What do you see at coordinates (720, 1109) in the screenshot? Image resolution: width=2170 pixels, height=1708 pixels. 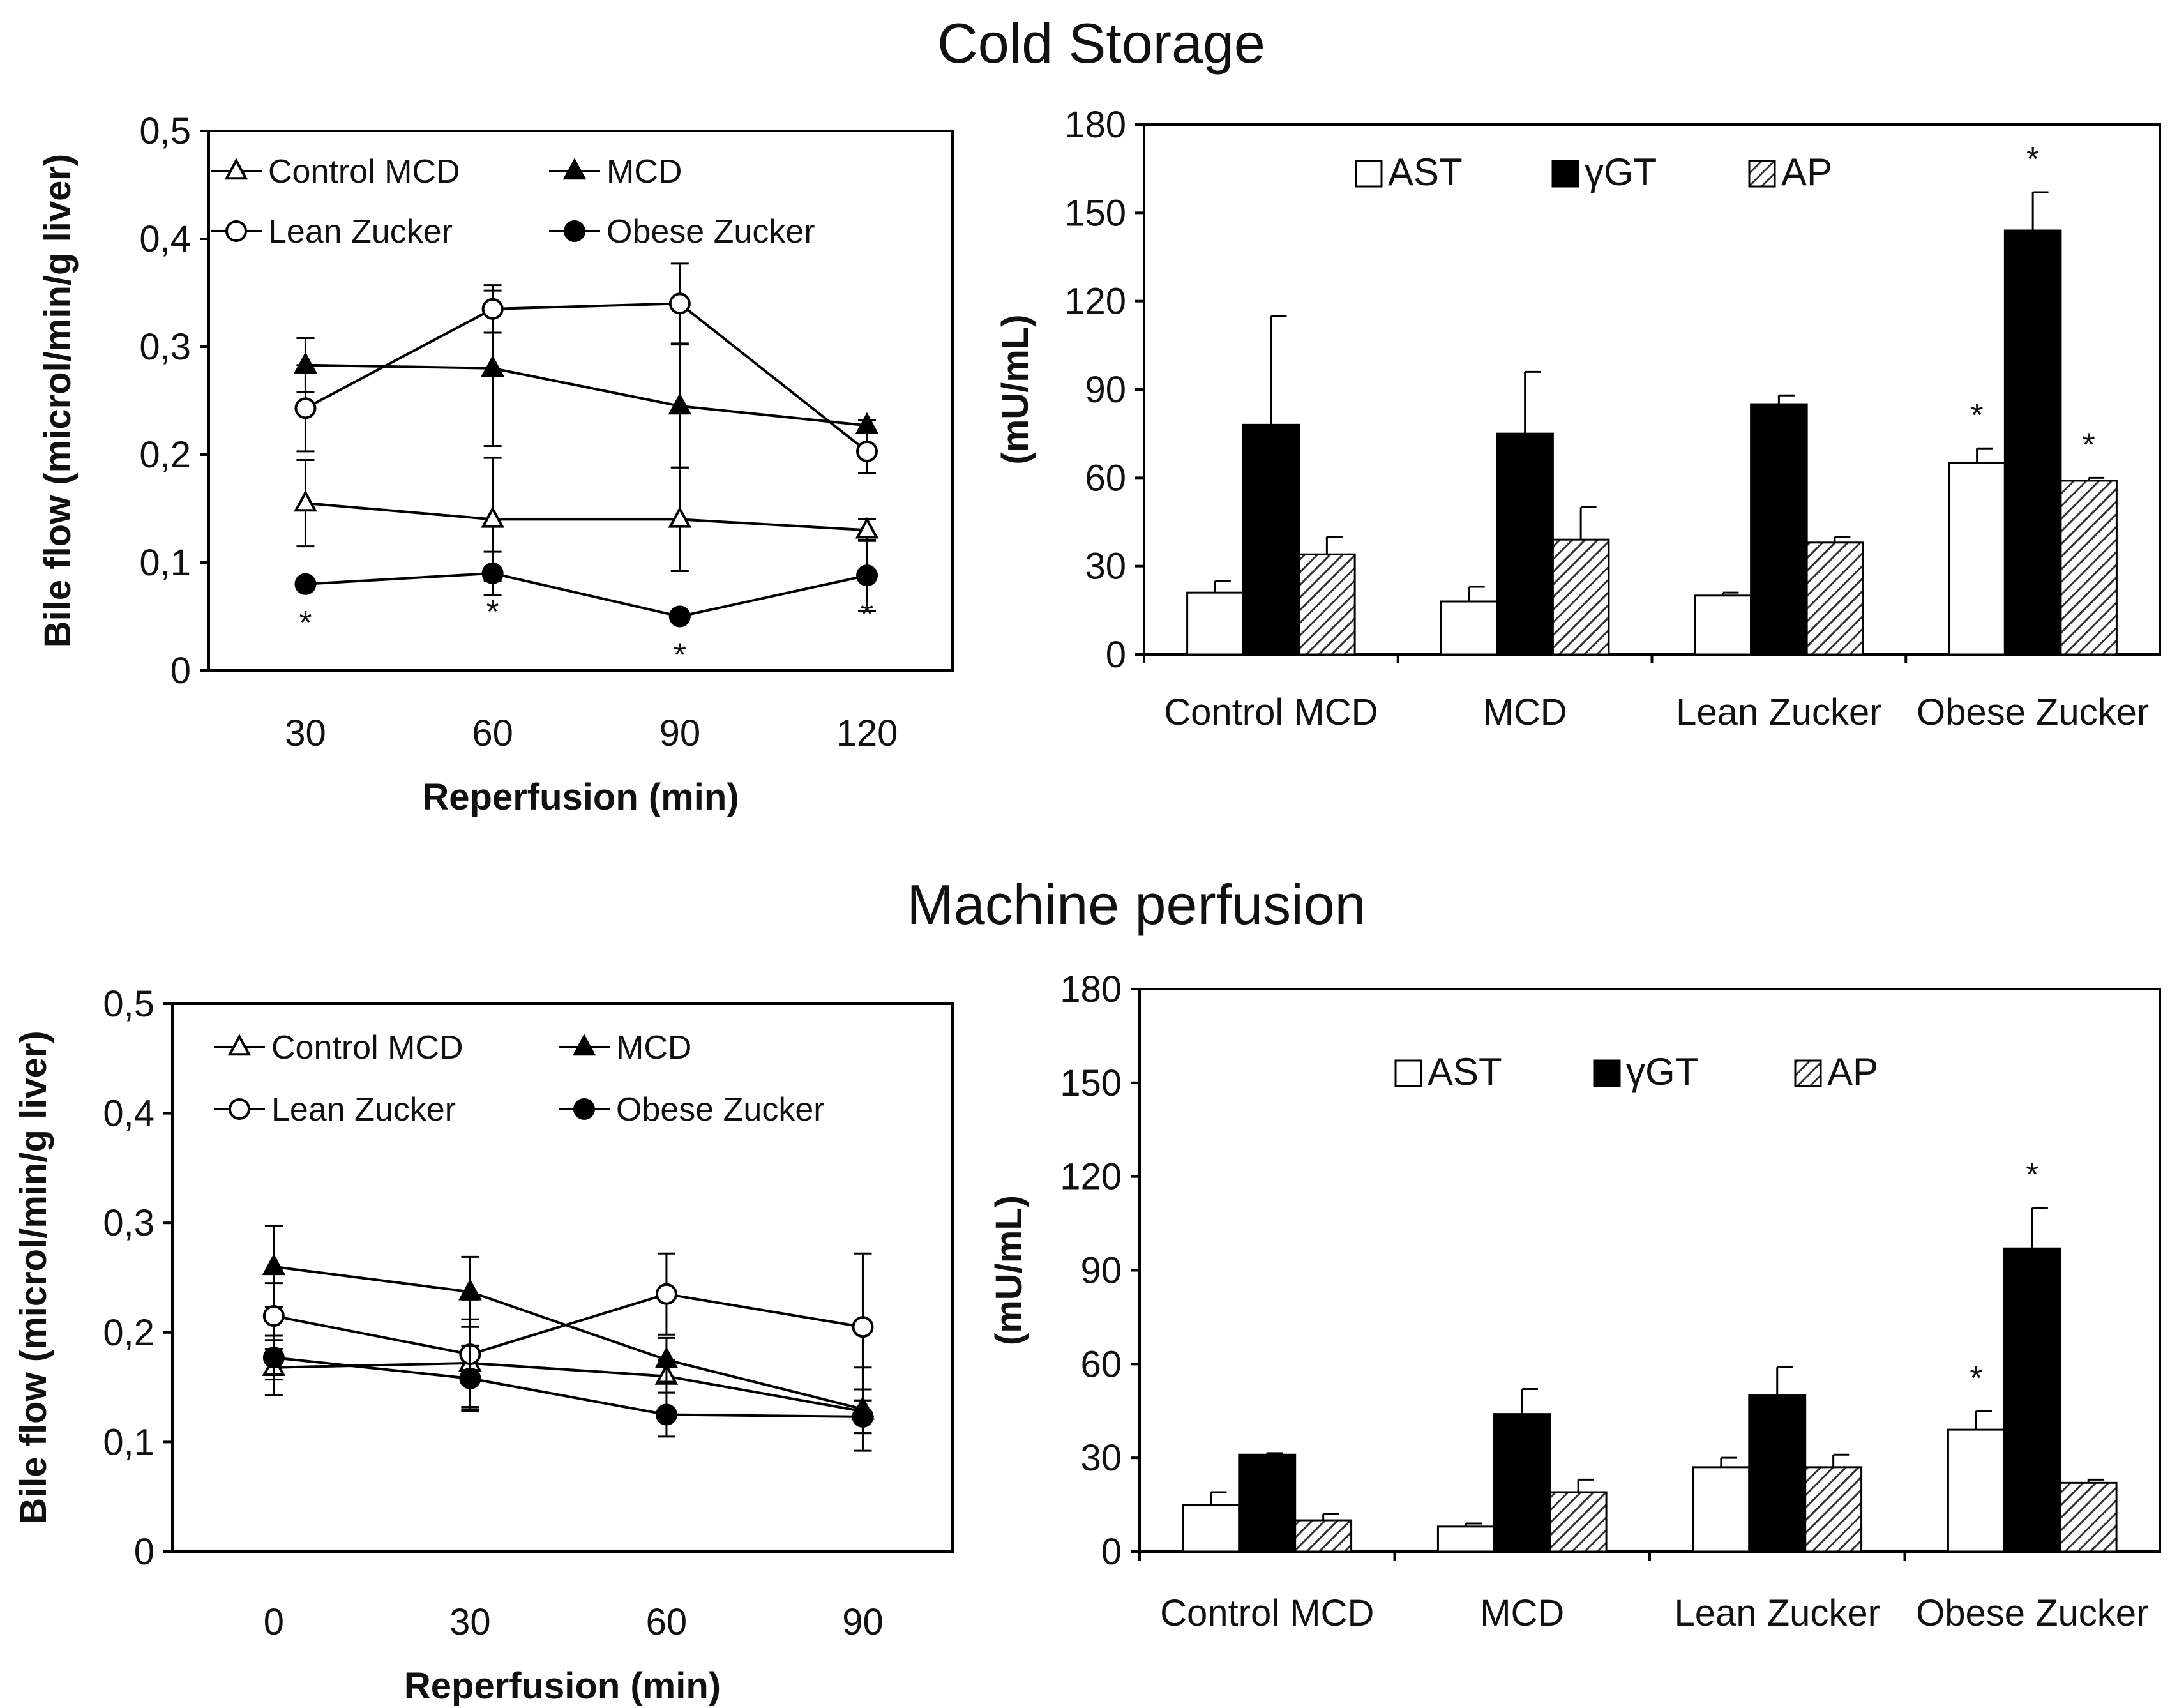 I see `legend-label: Obese Zucker` at bounding box center [720, 1109].